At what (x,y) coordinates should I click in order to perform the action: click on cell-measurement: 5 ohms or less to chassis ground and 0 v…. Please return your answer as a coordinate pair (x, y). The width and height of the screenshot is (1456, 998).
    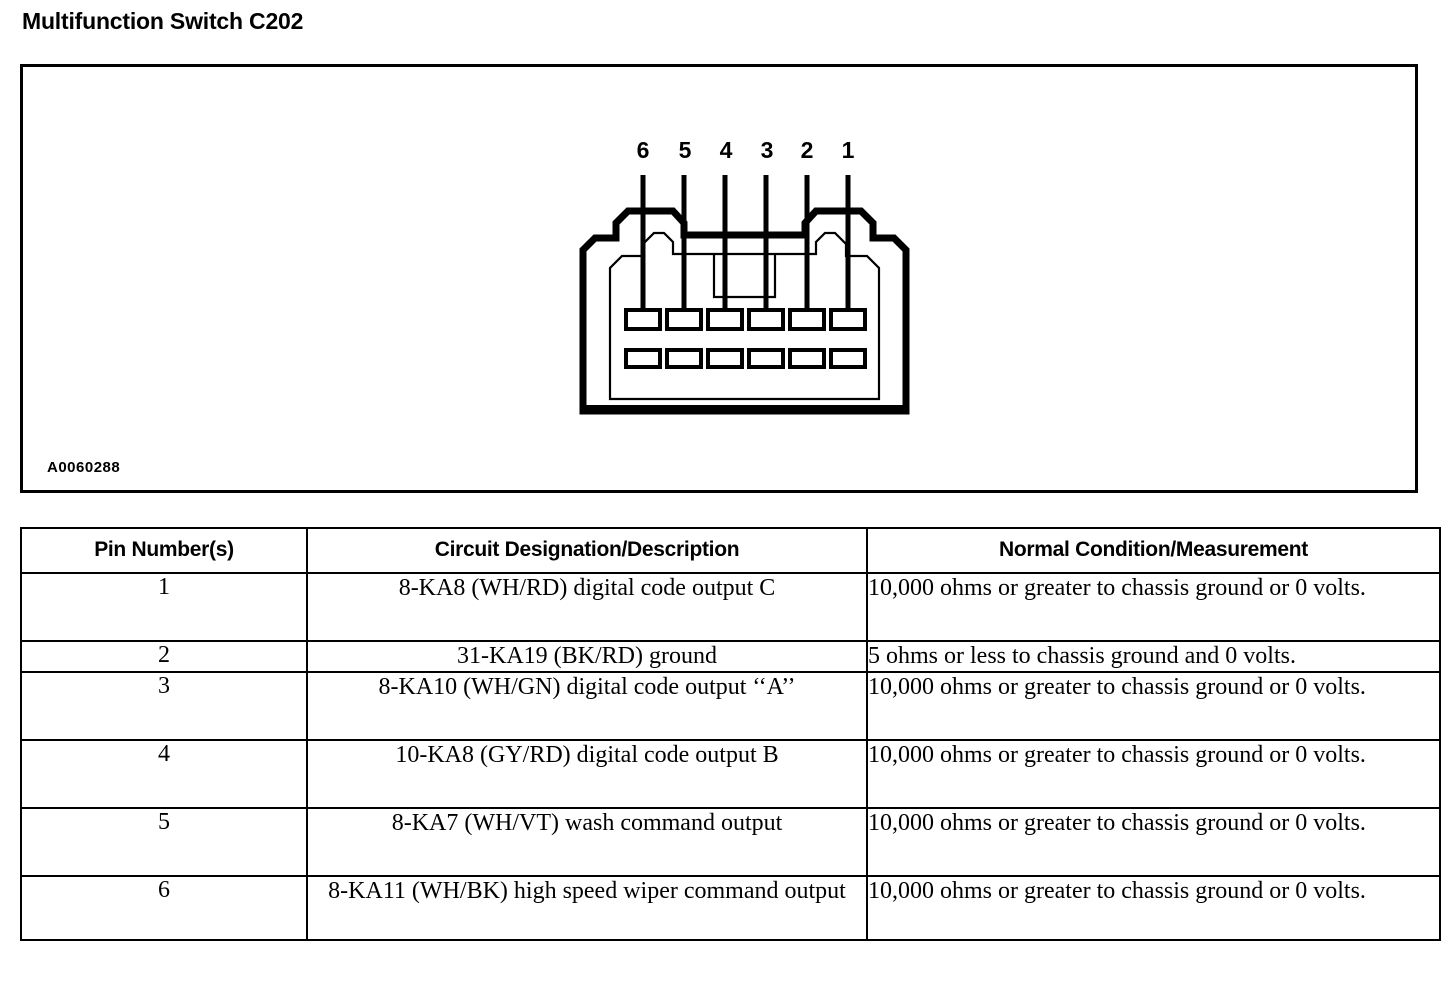
    Looking at the image, I should click on (1153, 656).